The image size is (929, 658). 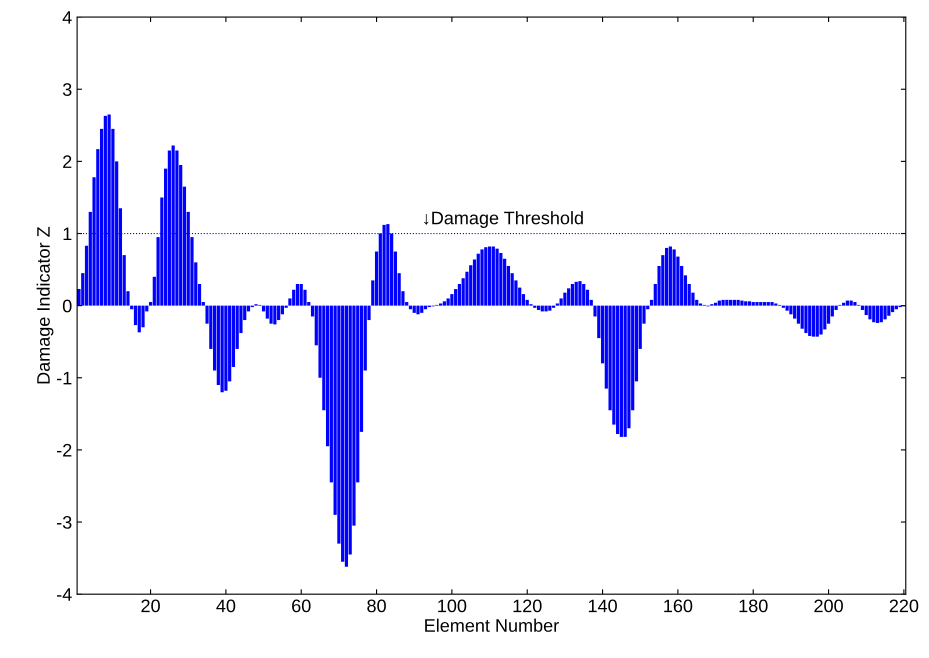 What do you see at coordinates (226, 606) in the screenshot?
I see `x-tick-label: 40` at bounding box center [226, 606].